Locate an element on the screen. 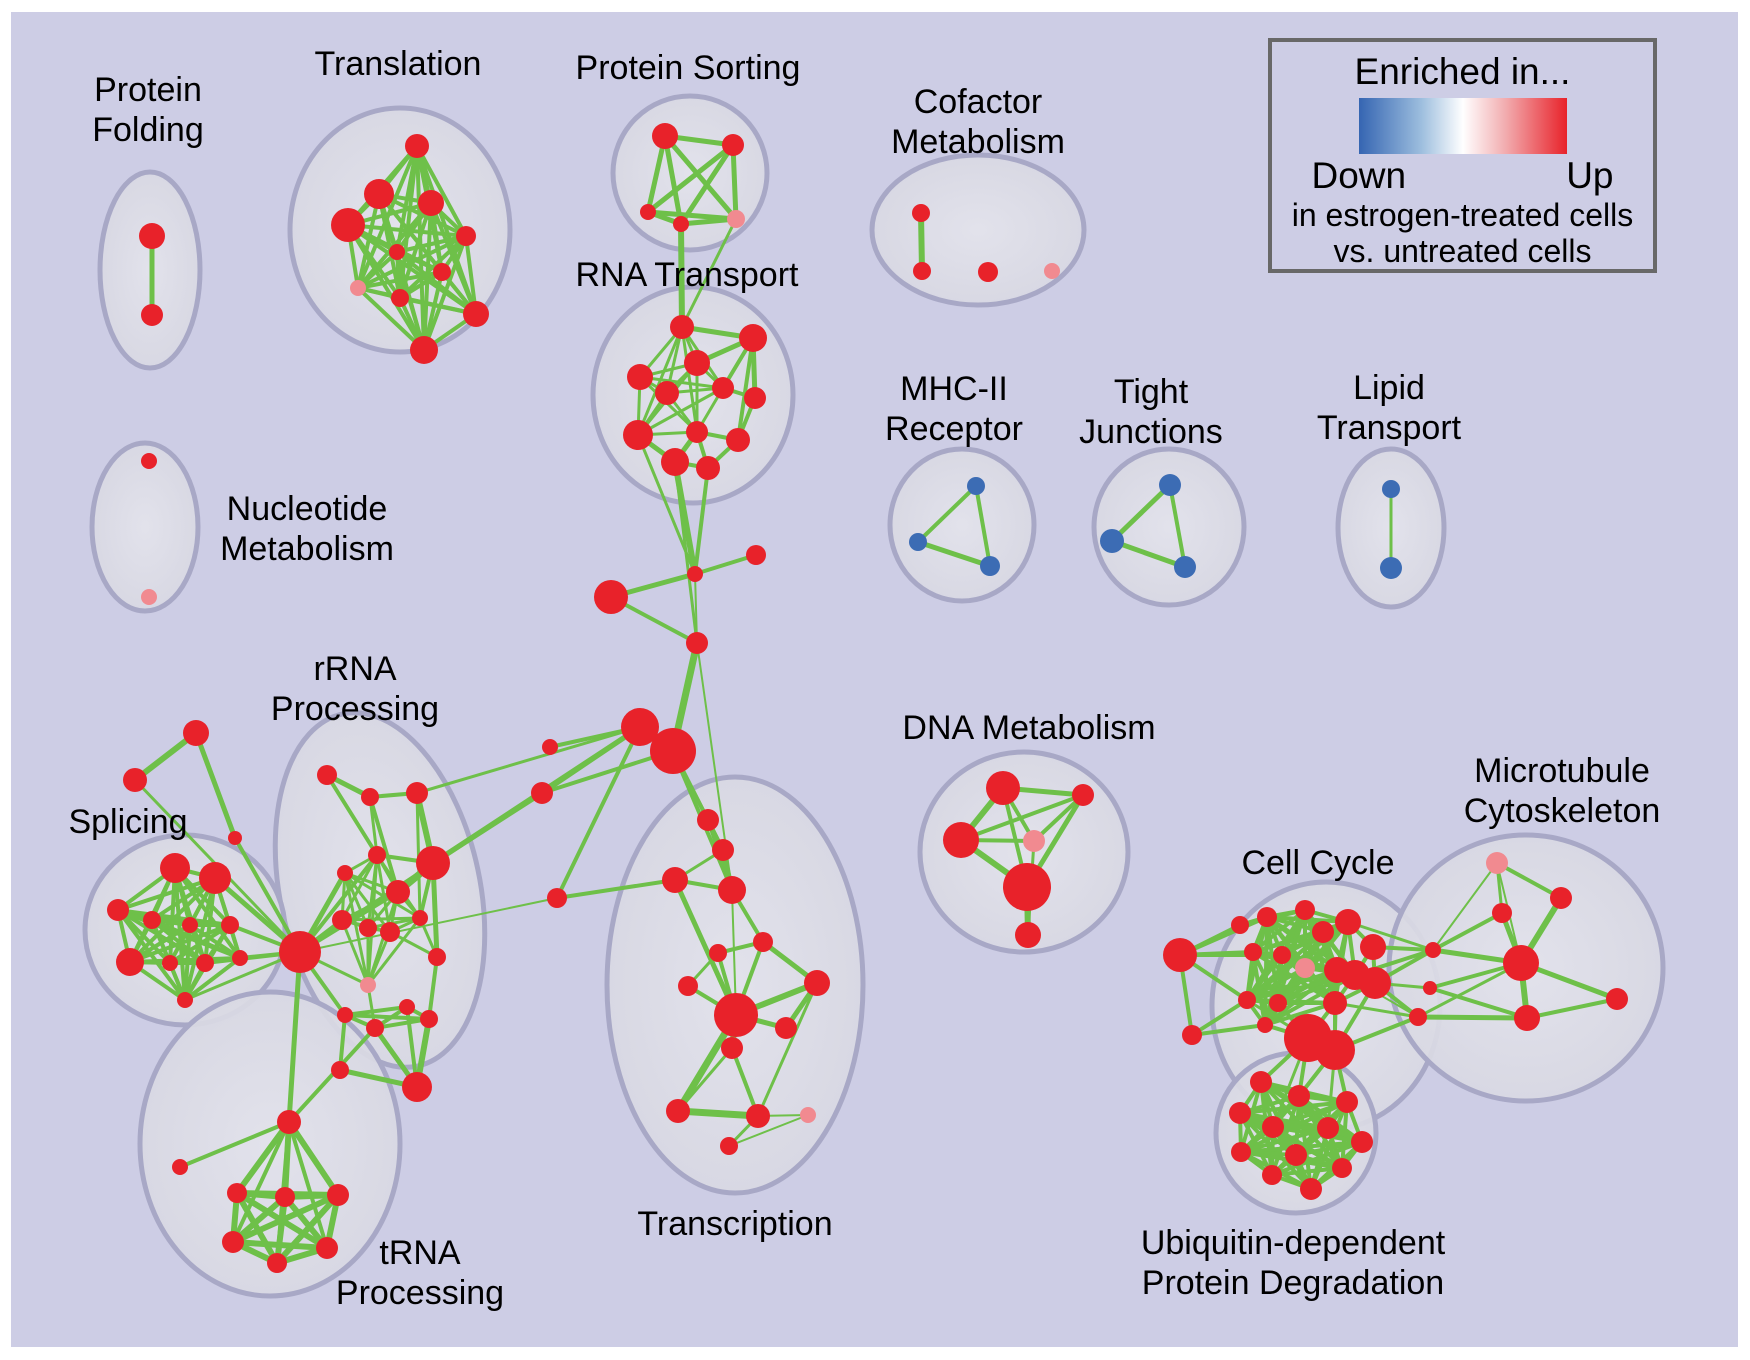  node-rt6 is located at coordinates (755, 398).